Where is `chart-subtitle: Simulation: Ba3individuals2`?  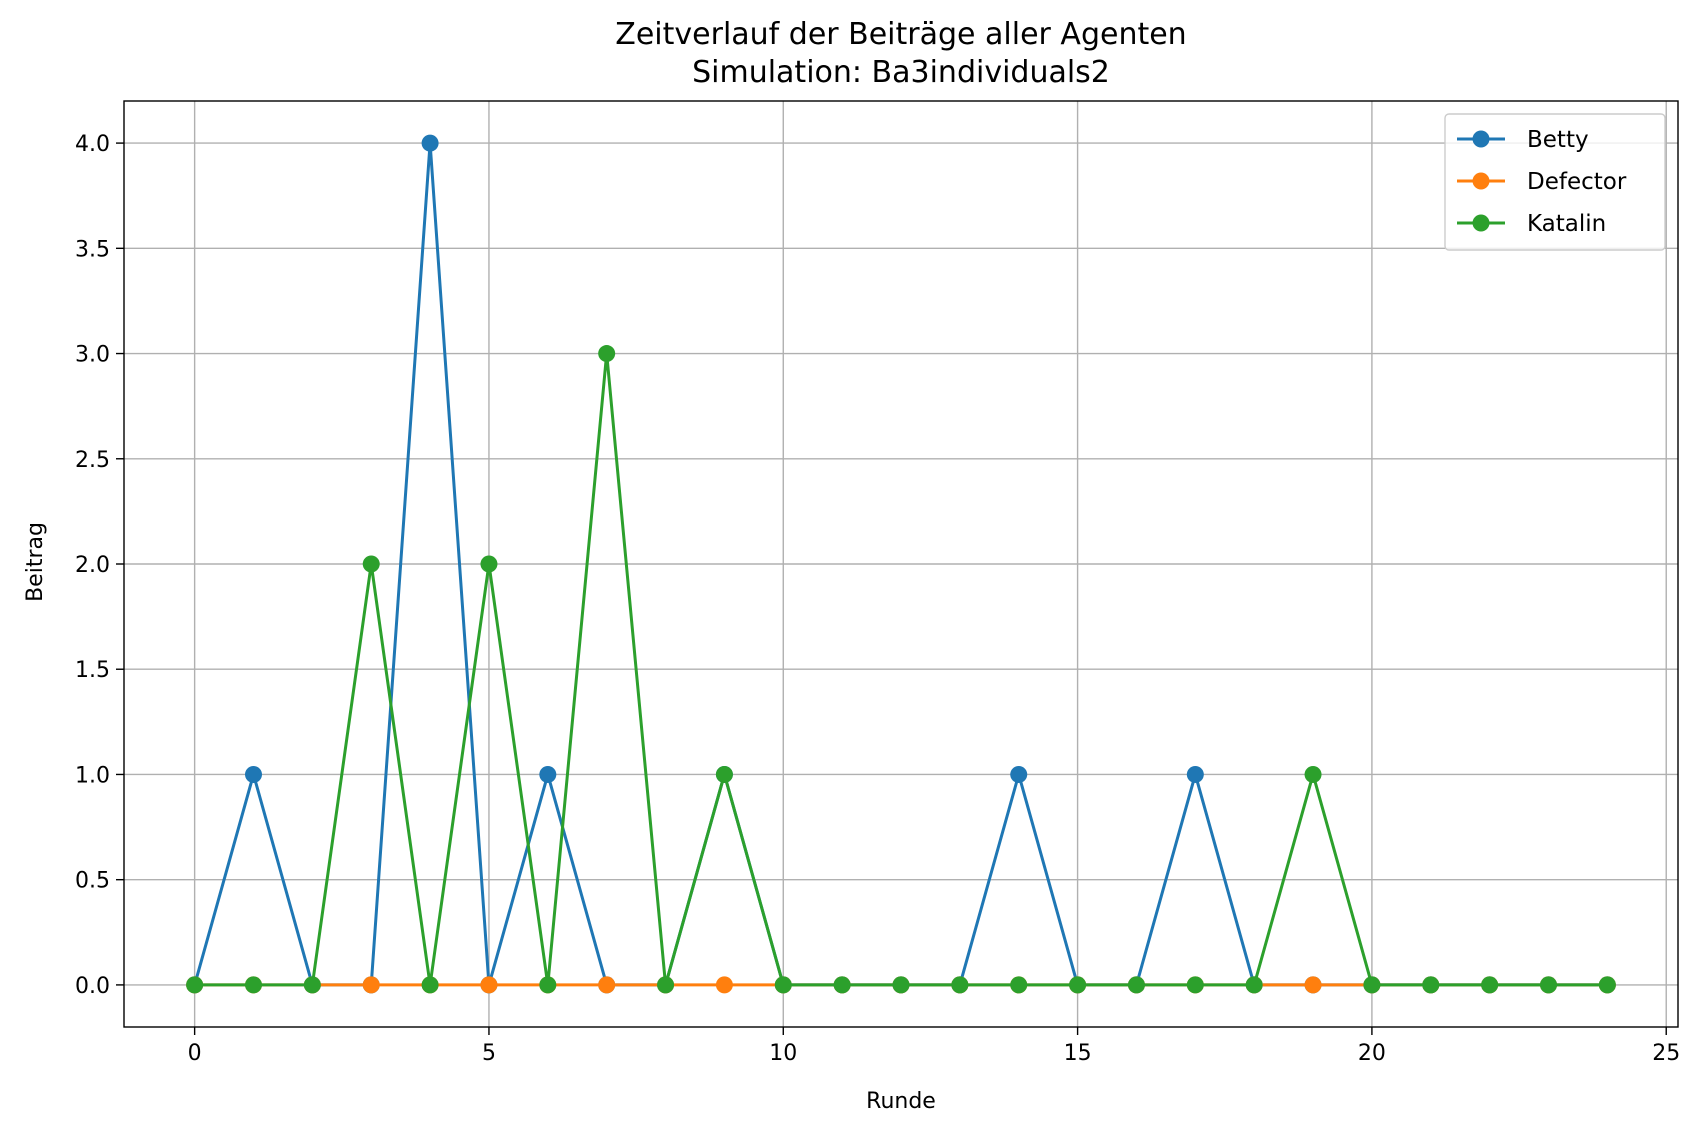 chart-subtitle: Simulation: Ba3individuals2 is located at coordinates (901, 72).